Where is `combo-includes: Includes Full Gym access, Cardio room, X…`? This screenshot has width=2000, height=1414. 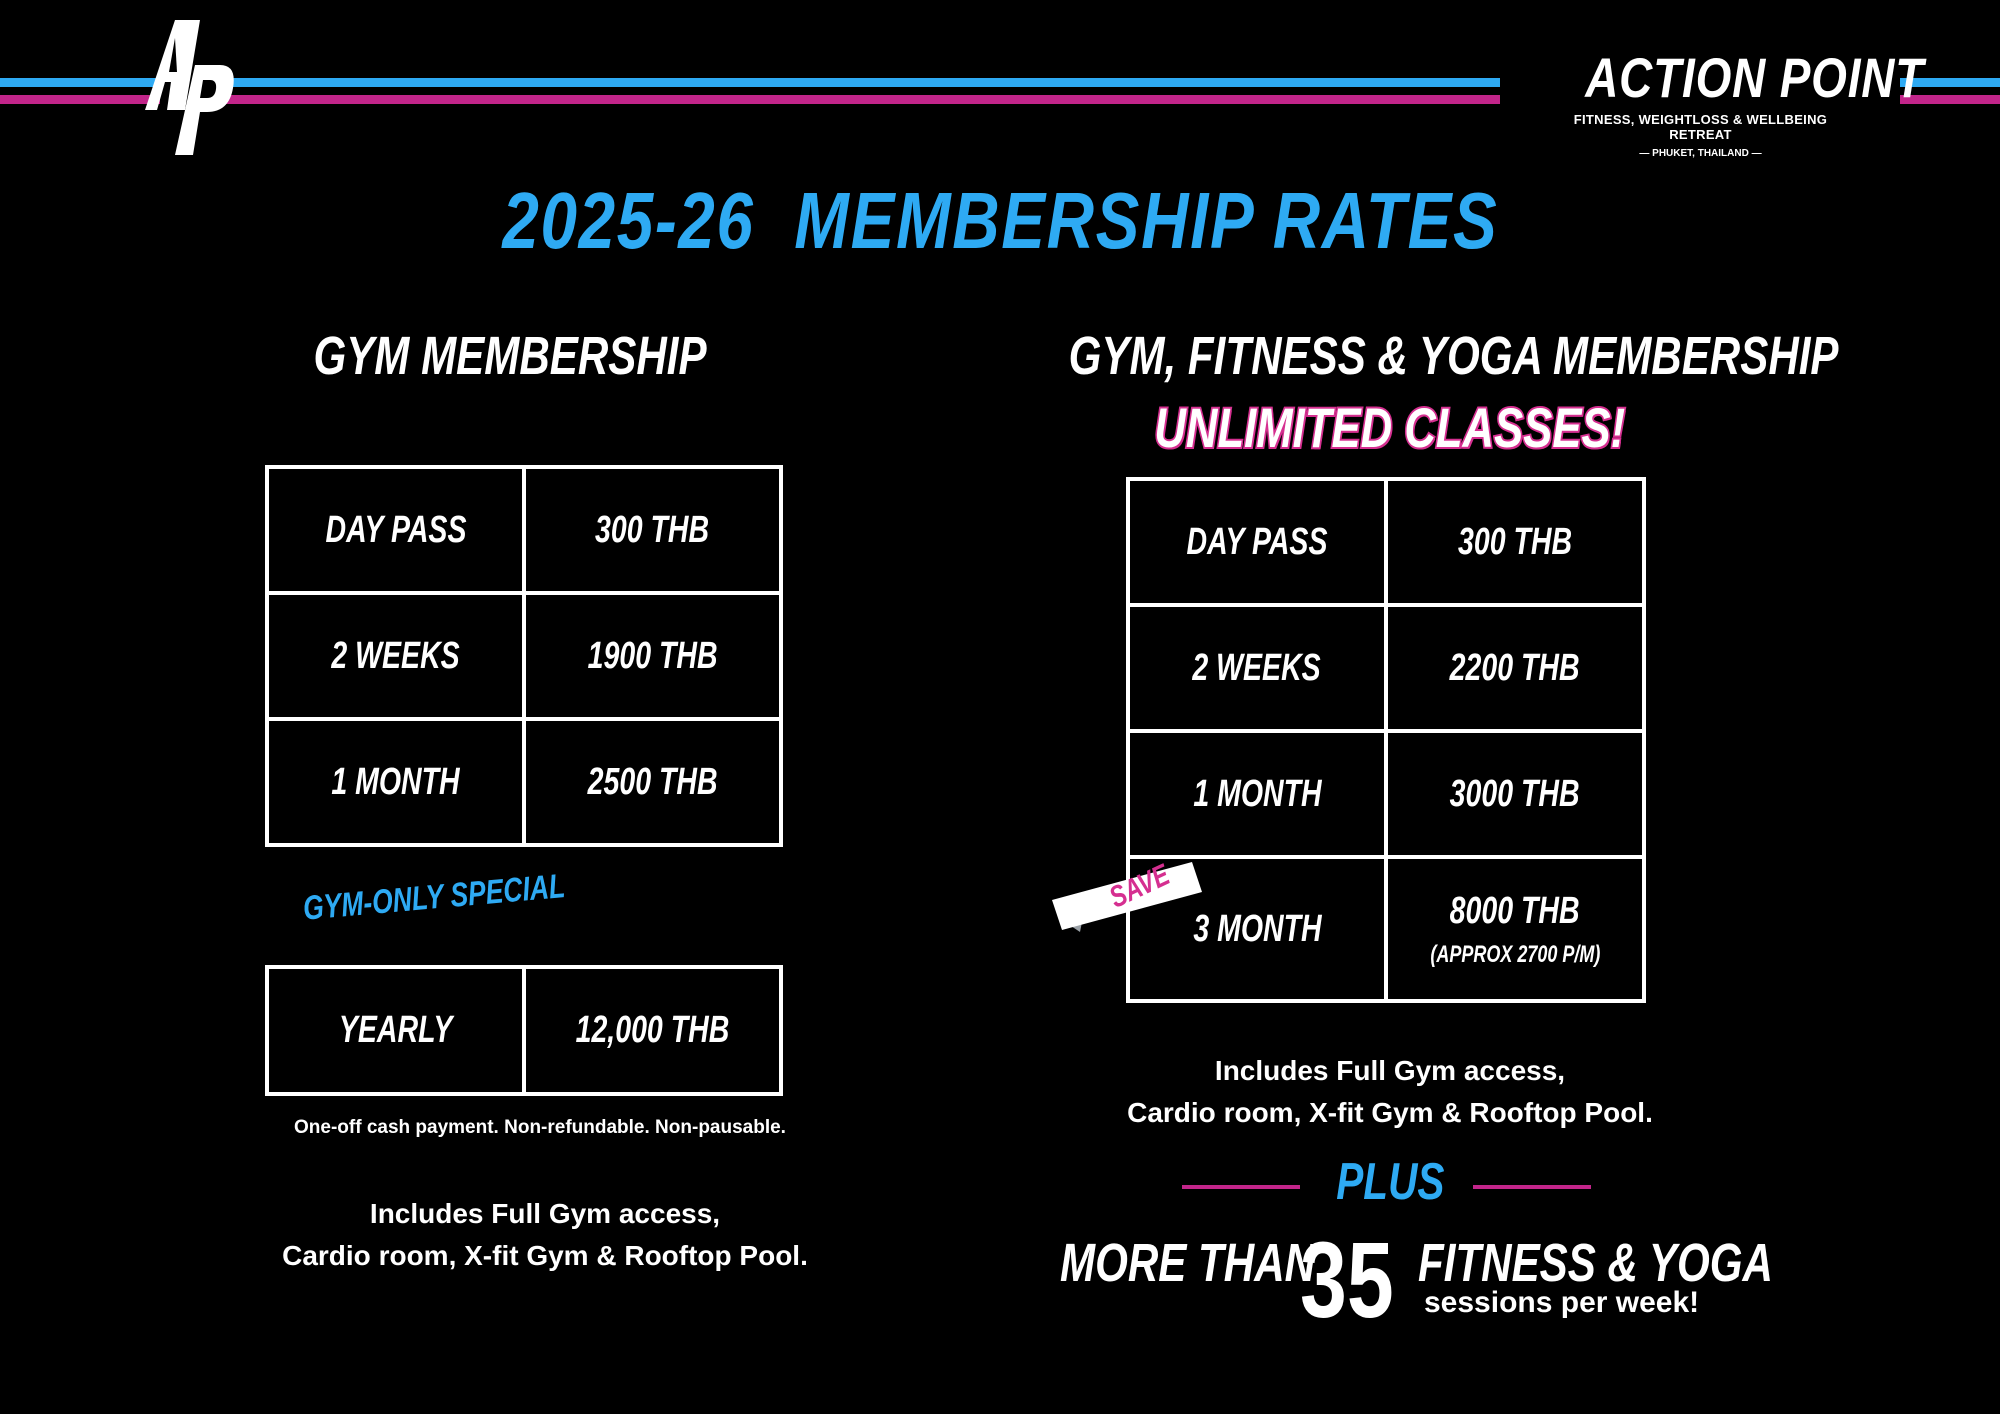 combo-includes: Includes Full Gym access, Cardio room, X… is located at coordinates (1390, 1091).